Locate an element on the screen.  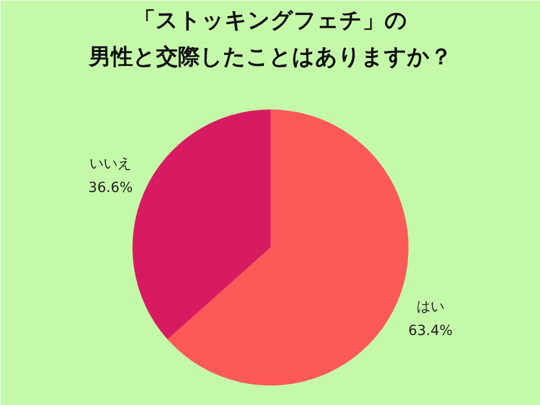
chart-title: 「ストッキングフェチ」の男性と交際したことはありますか？ is located at coordinates (270, 39).